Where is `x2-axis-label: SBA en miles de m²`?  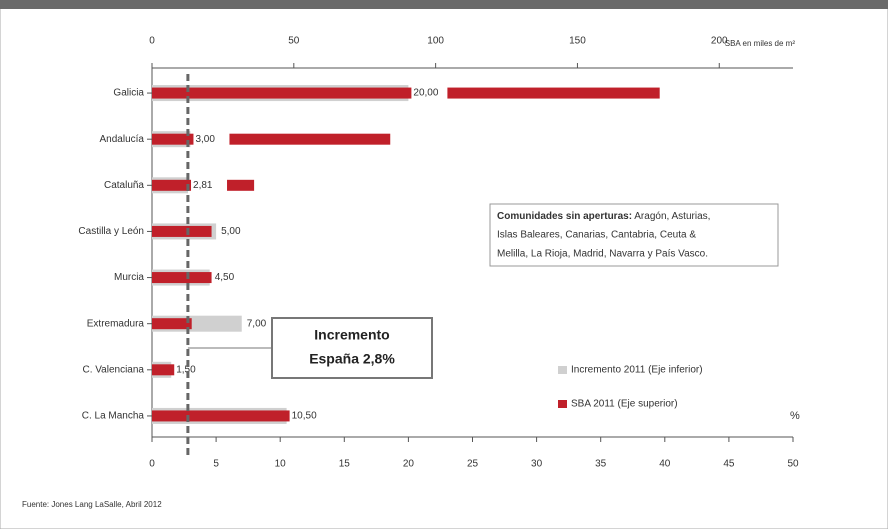 x2-axis-label: SBA en miles de m² is located at coordinates (760, 43).